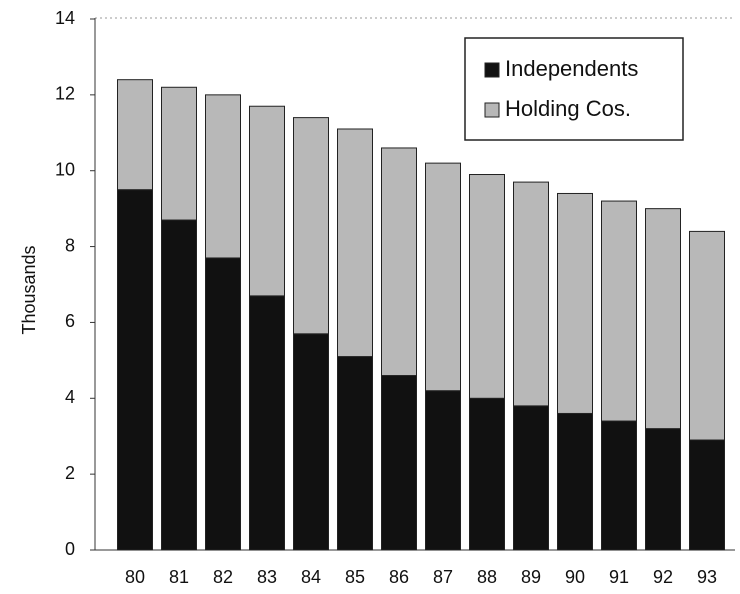 Image resolution: width=740 pixels, height=594 pixels. Describe the element at coordinates (707, 577) in the screenshot. I see `x-tick-label: 93` at that location.